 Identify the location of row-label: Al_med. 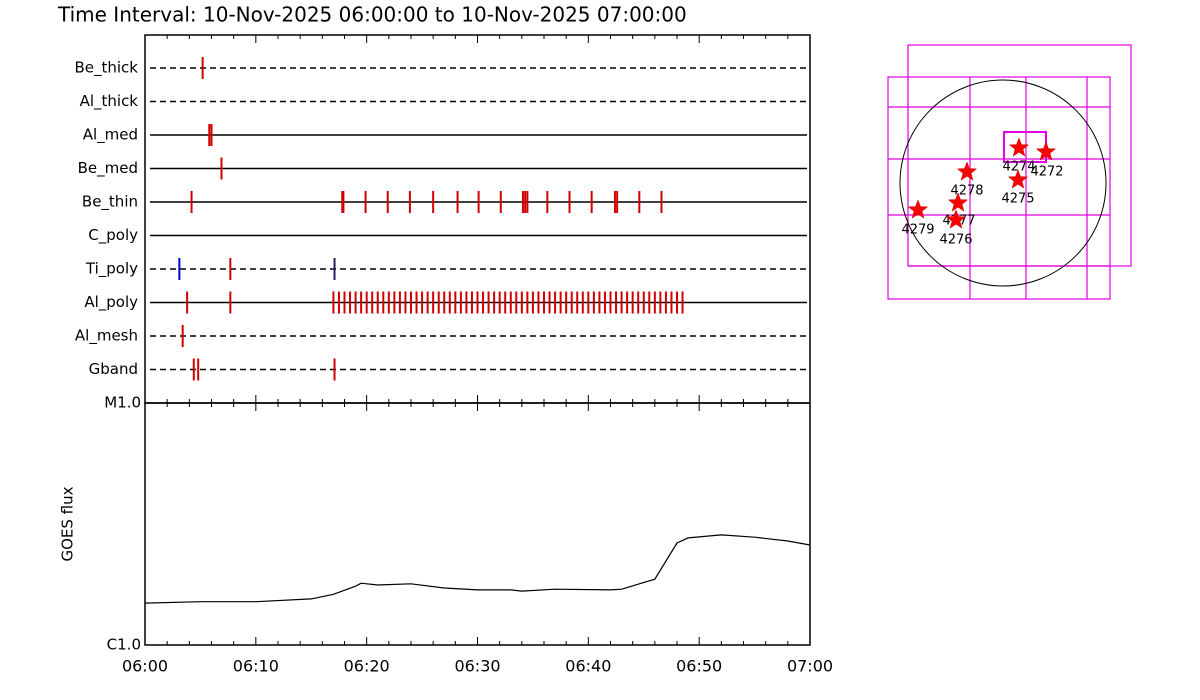
(110, 135).